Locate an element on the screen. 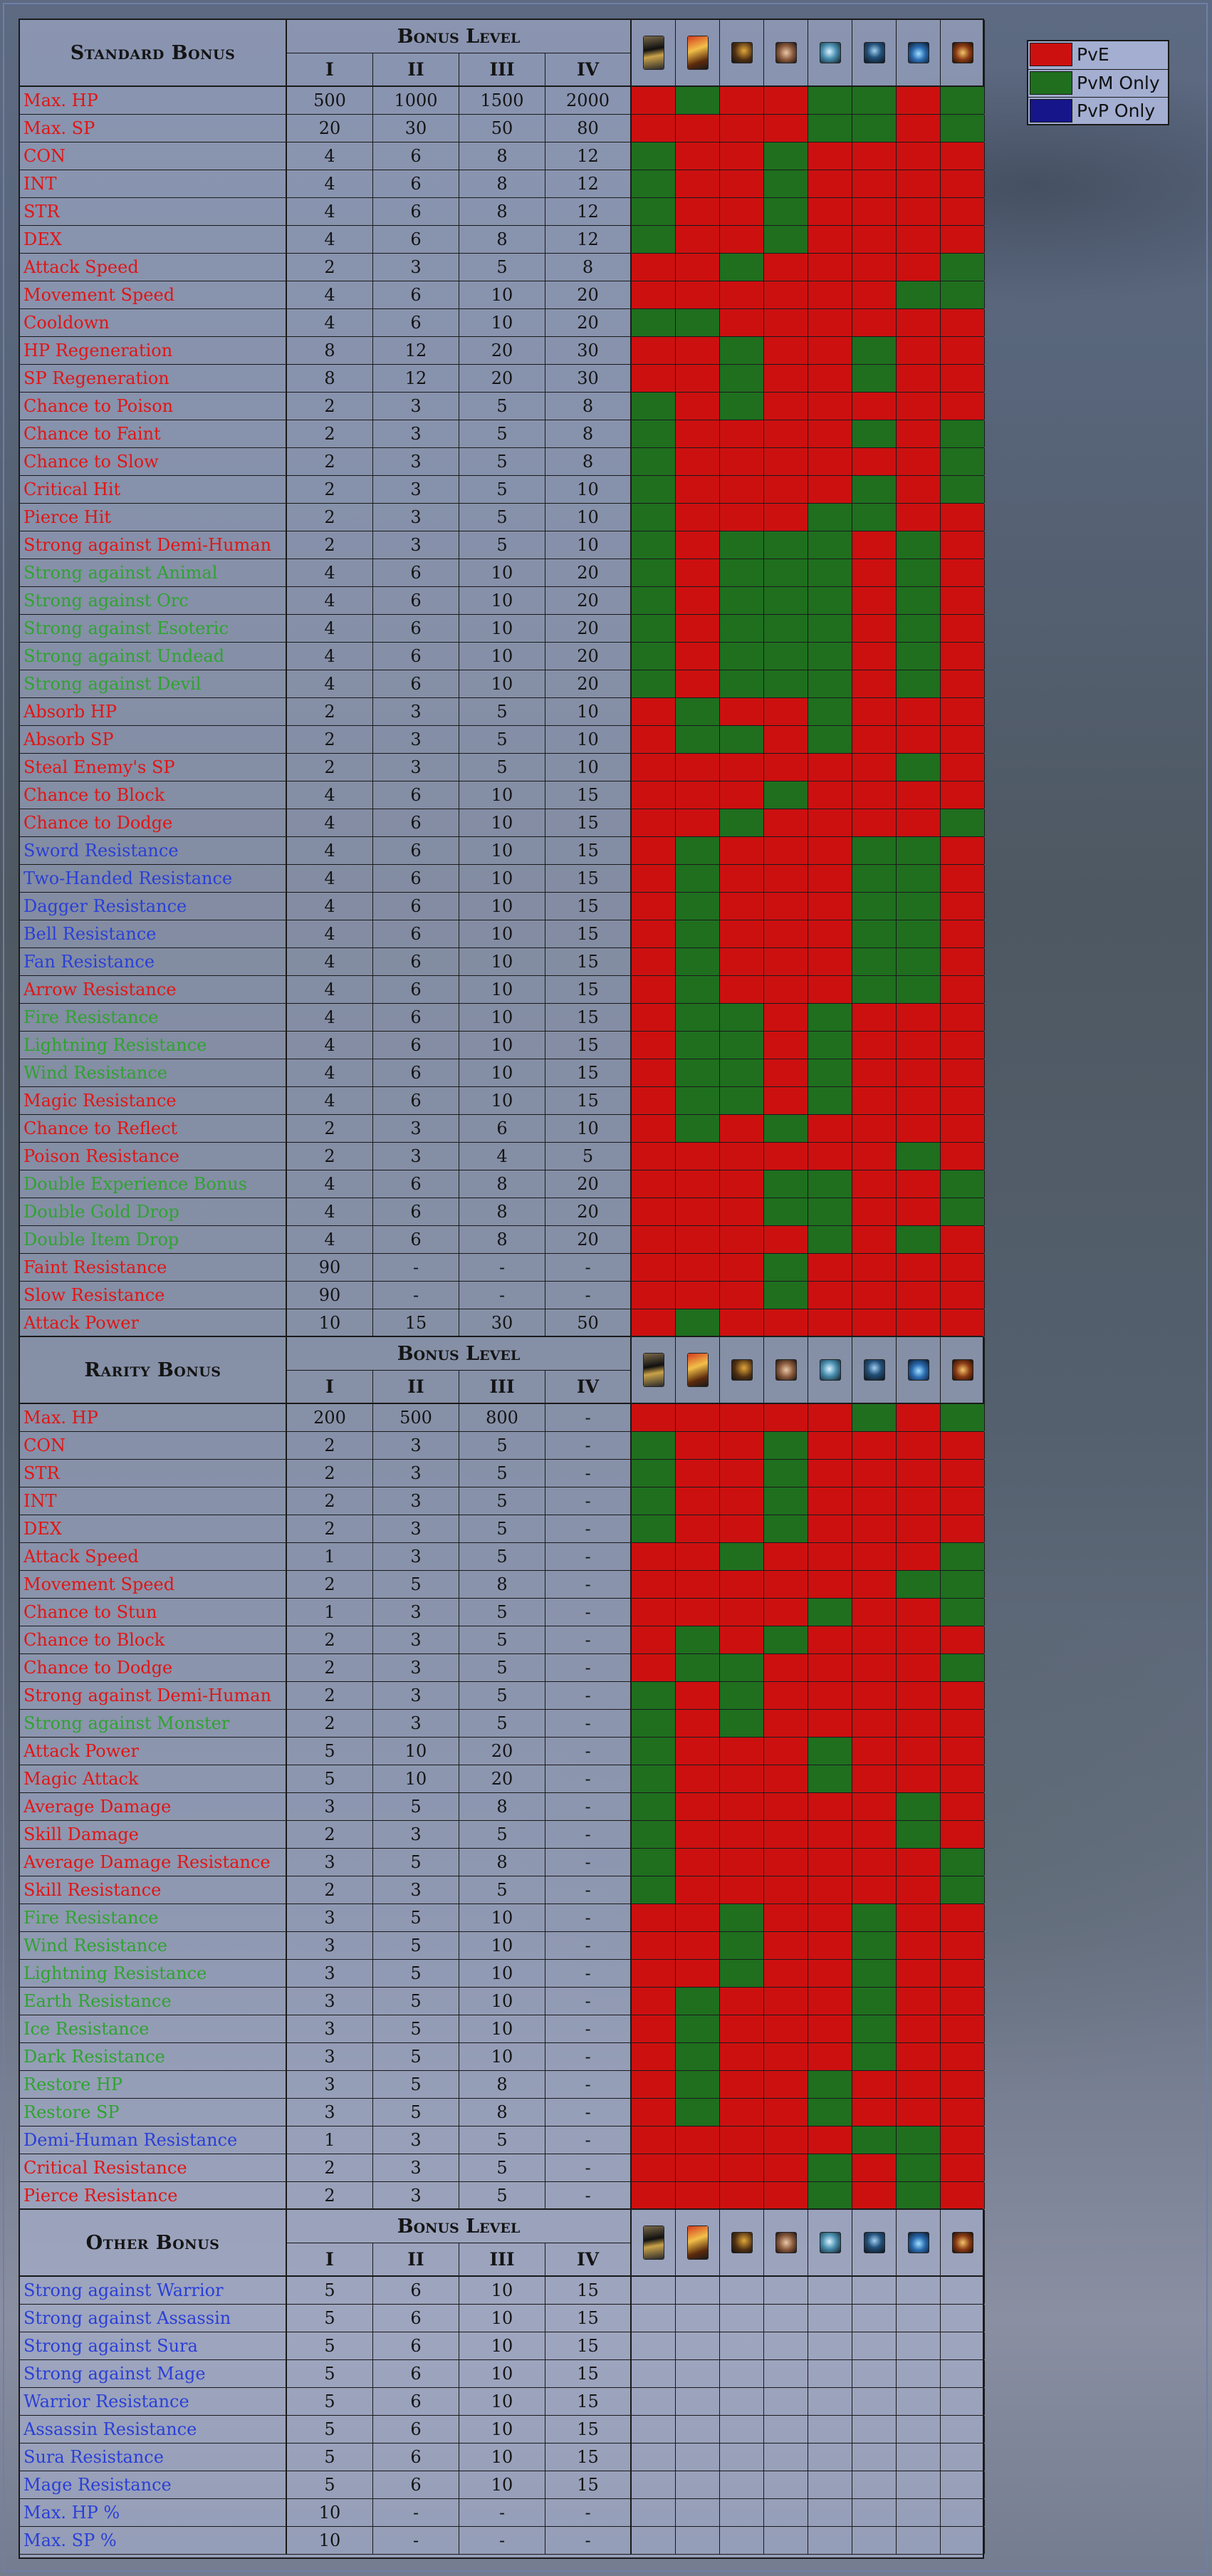  sura-icon is located at coordinates (742, 2242).